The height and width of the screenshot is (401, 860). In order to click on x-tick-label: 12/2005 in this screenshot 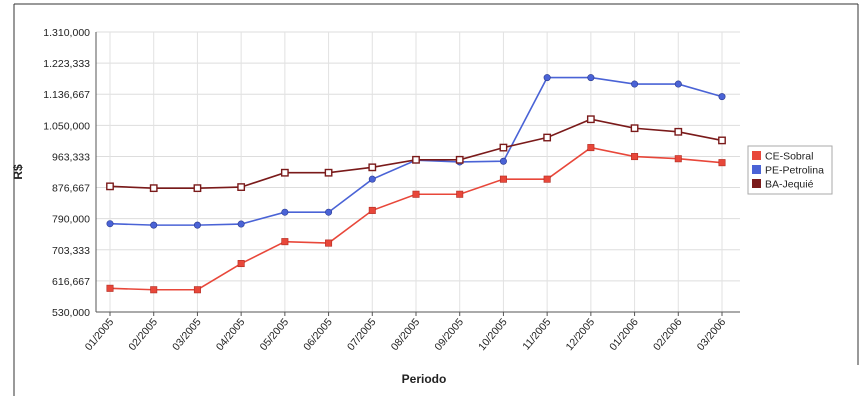, I will do `click(581, 334)`.